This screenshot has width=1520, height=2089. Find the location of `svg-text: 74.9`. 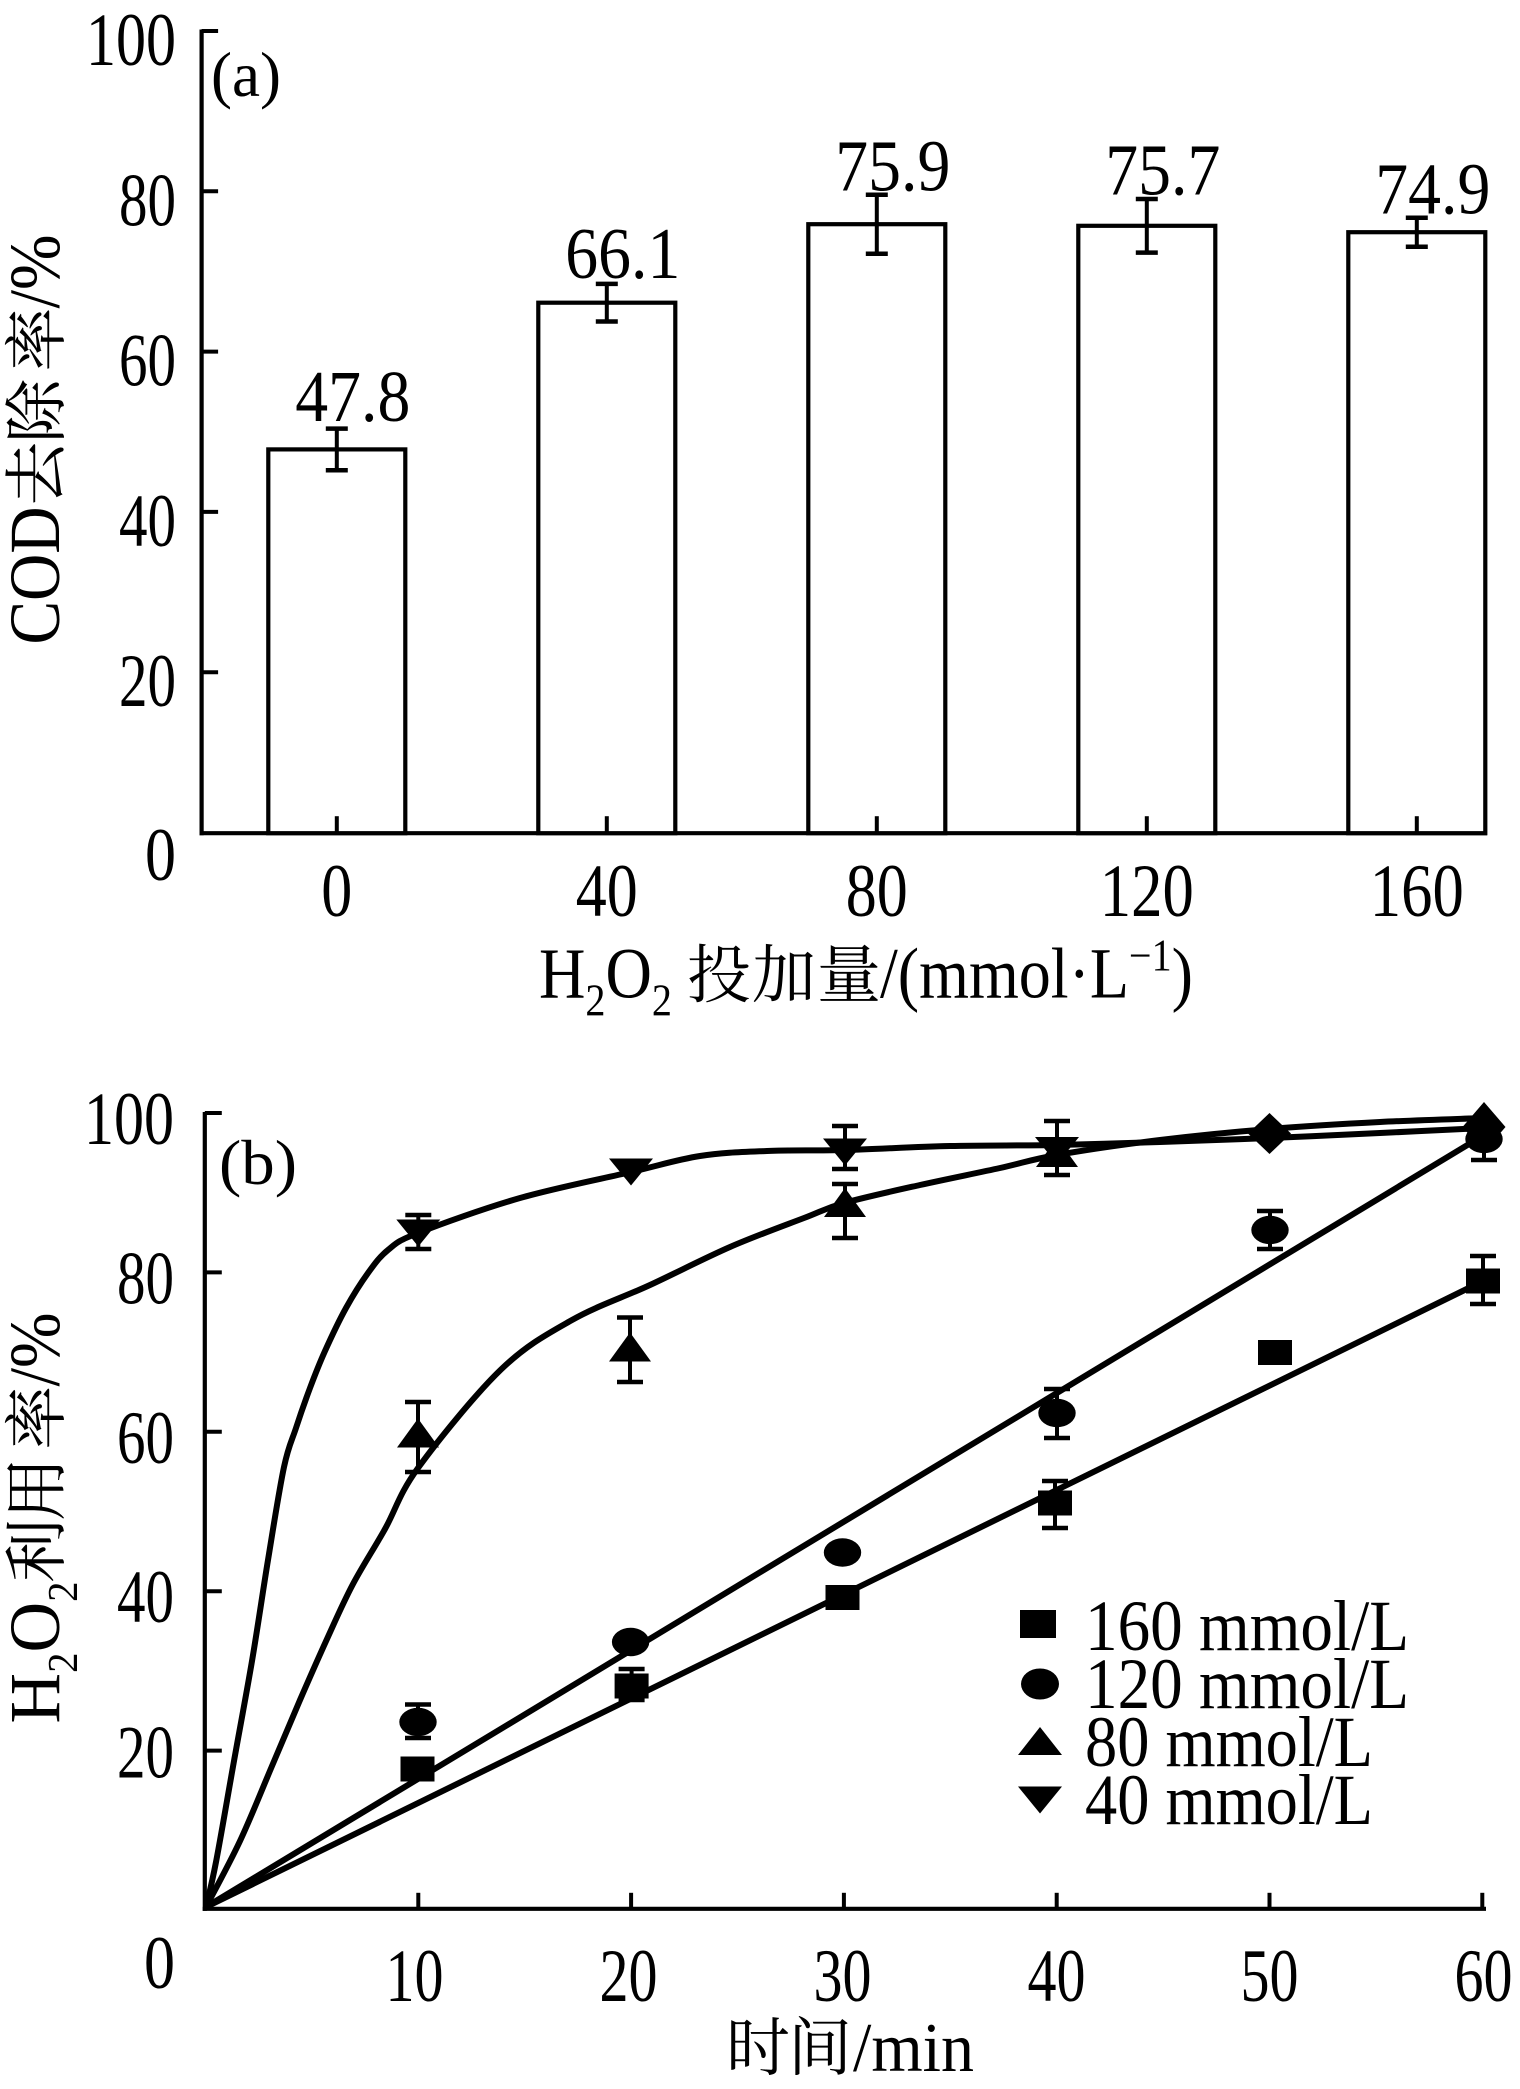

svg-text: 74.9 is located at coordinates (1432, 189).